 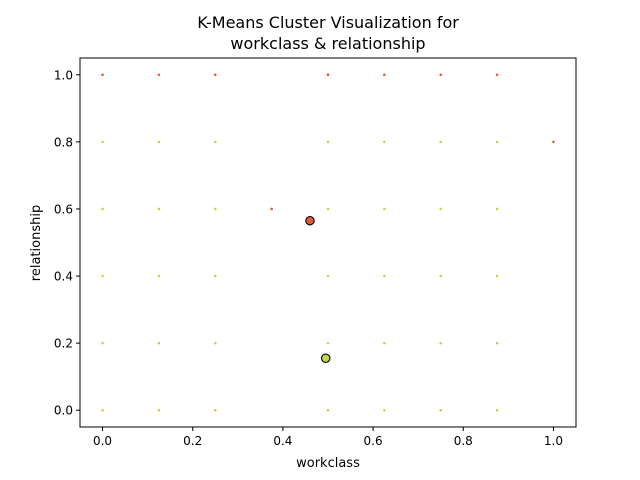 What do you see at coordinates (63, 75) in the screenshot?
I see `y-tick-label: 1.0` at bounding box center [63, 75].